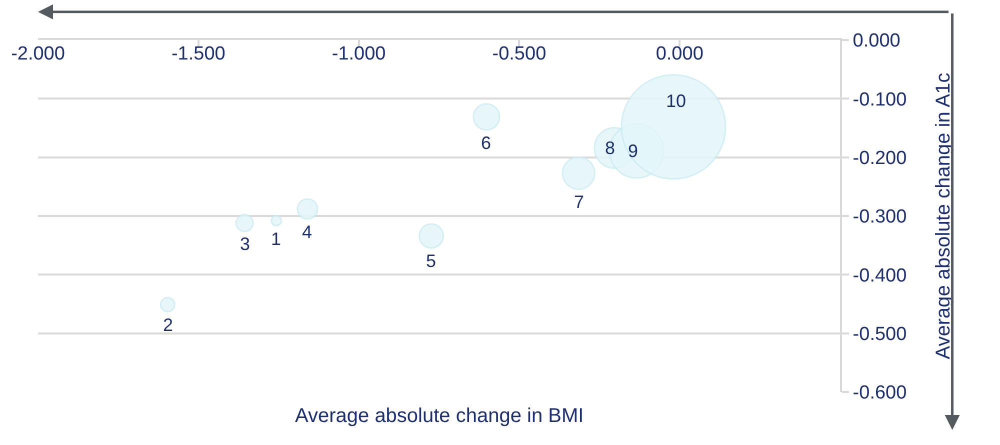  I want to click on x-tick-label: -0.500, so click(519, 54).